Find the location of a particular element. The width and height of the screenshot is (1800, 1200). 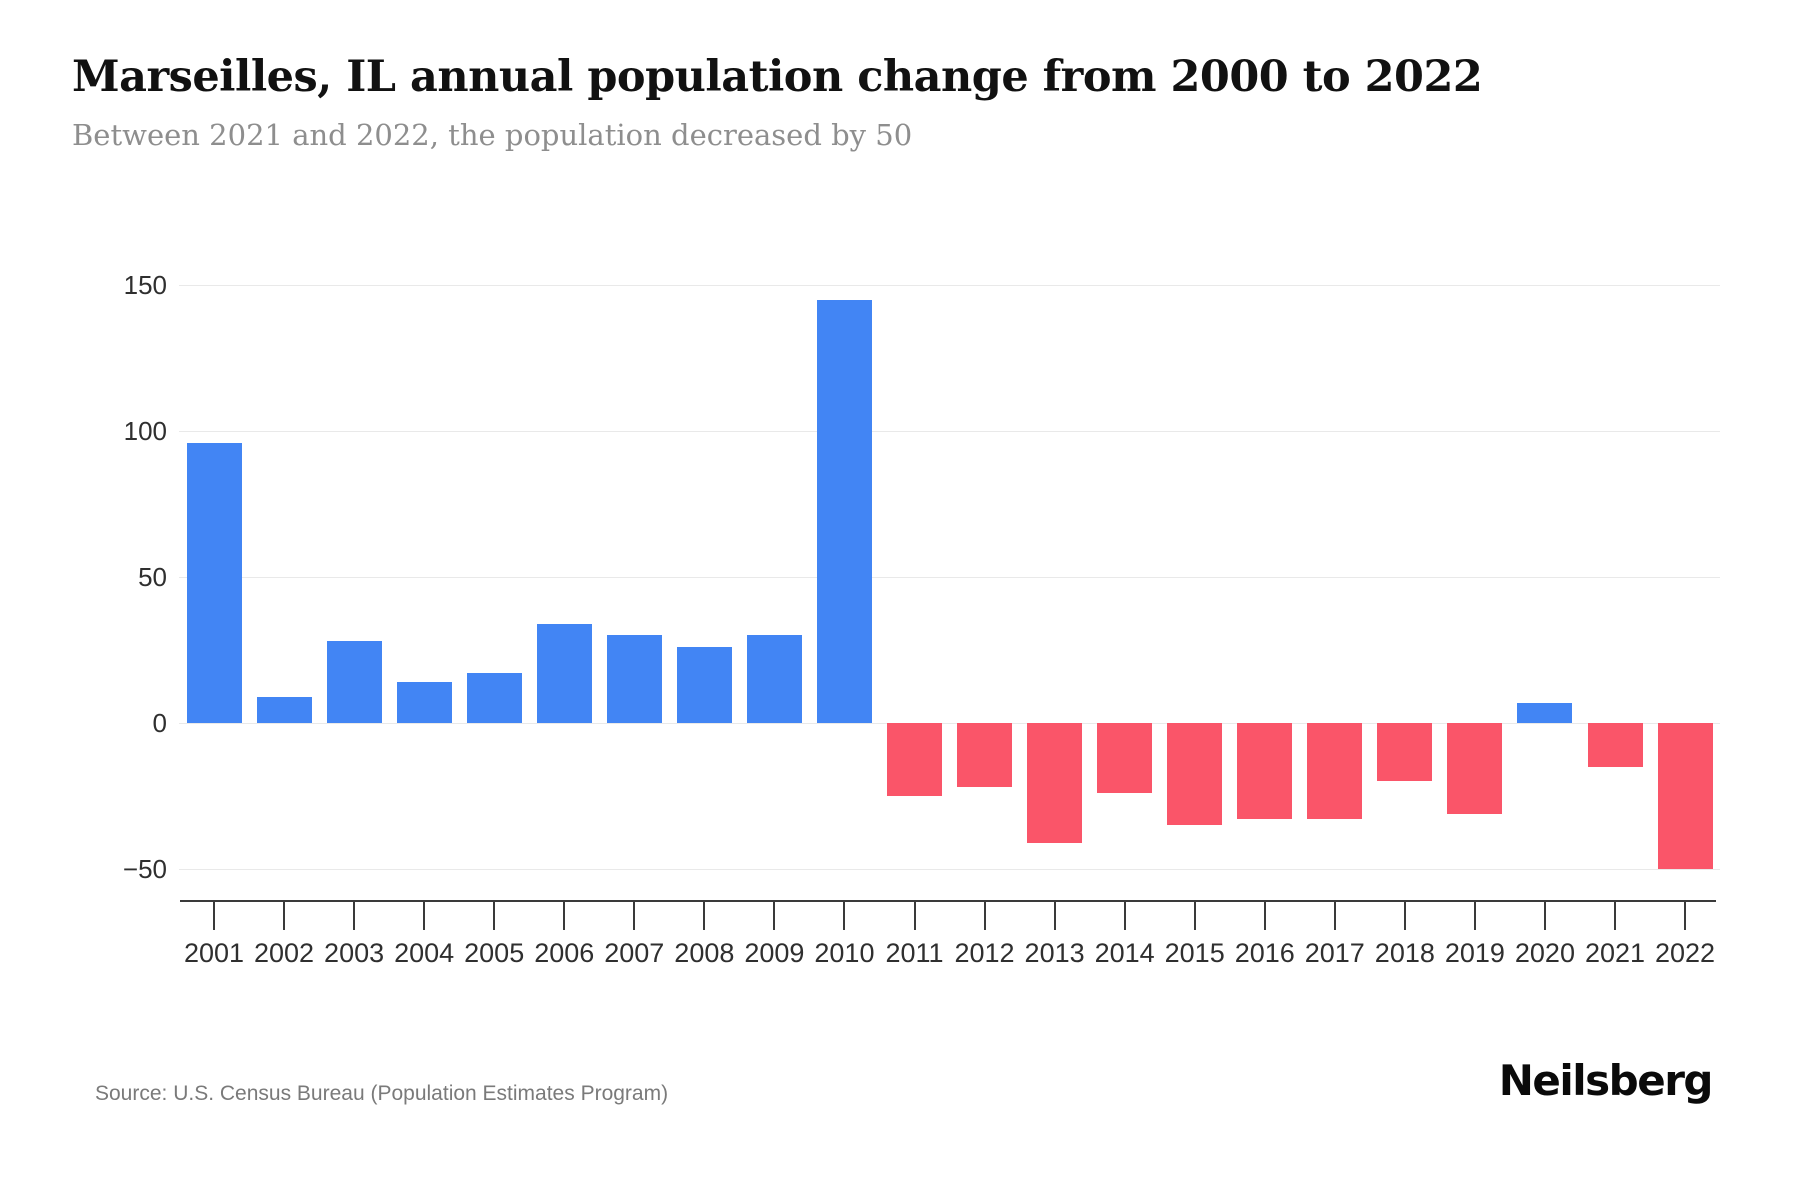

x-axis-label-2016: 2016 is located at coordinates (1264, 953).